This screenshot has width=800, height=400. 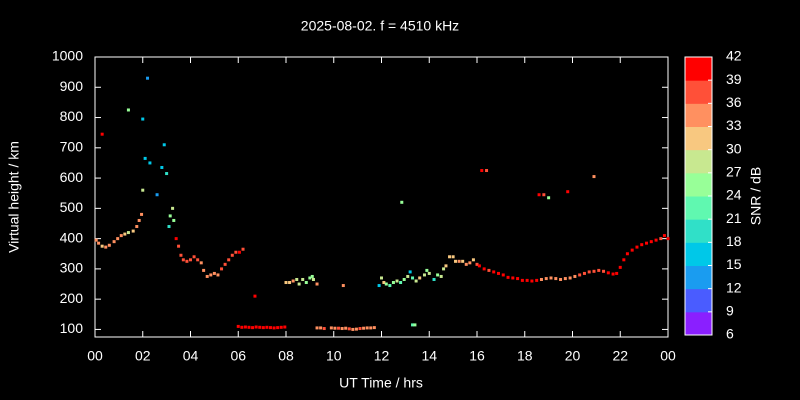 I want to click on y-tick-label: 700, so click(x=72, y=147).